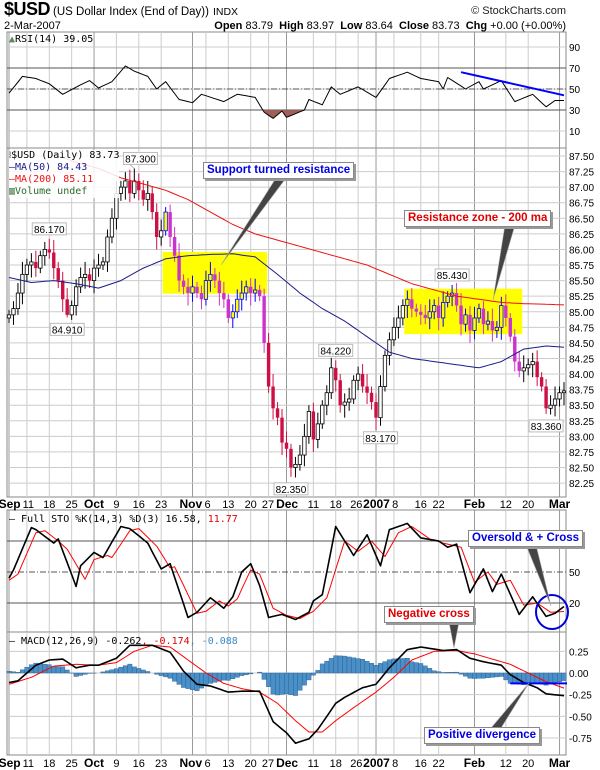  I want to click on x-axis-label: 26, so click(356, 505).